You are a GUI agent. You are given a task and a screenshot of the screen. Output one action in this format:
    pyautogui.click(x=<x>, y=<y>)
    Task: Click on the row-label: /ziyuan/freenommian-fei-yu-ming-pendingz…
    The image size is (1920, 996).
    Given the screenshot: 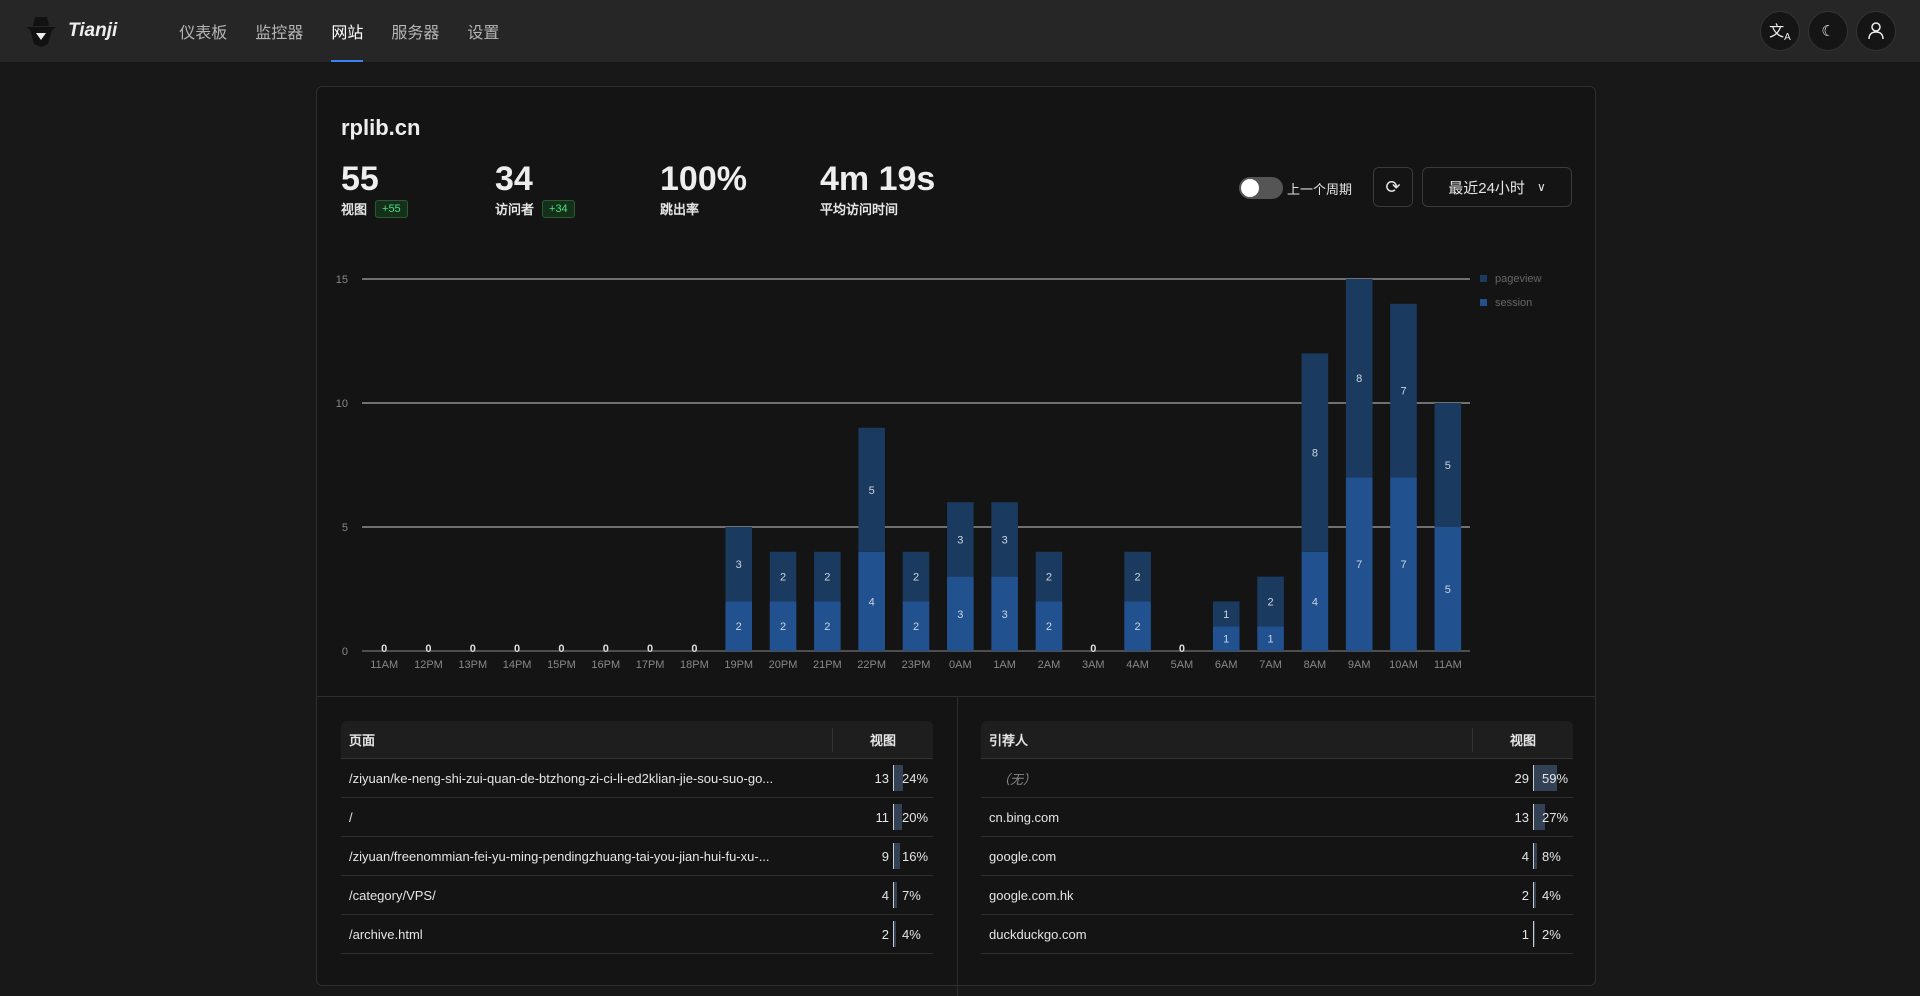 What is the action you would take?
    pyautogui.click(x=559, y=856)
    